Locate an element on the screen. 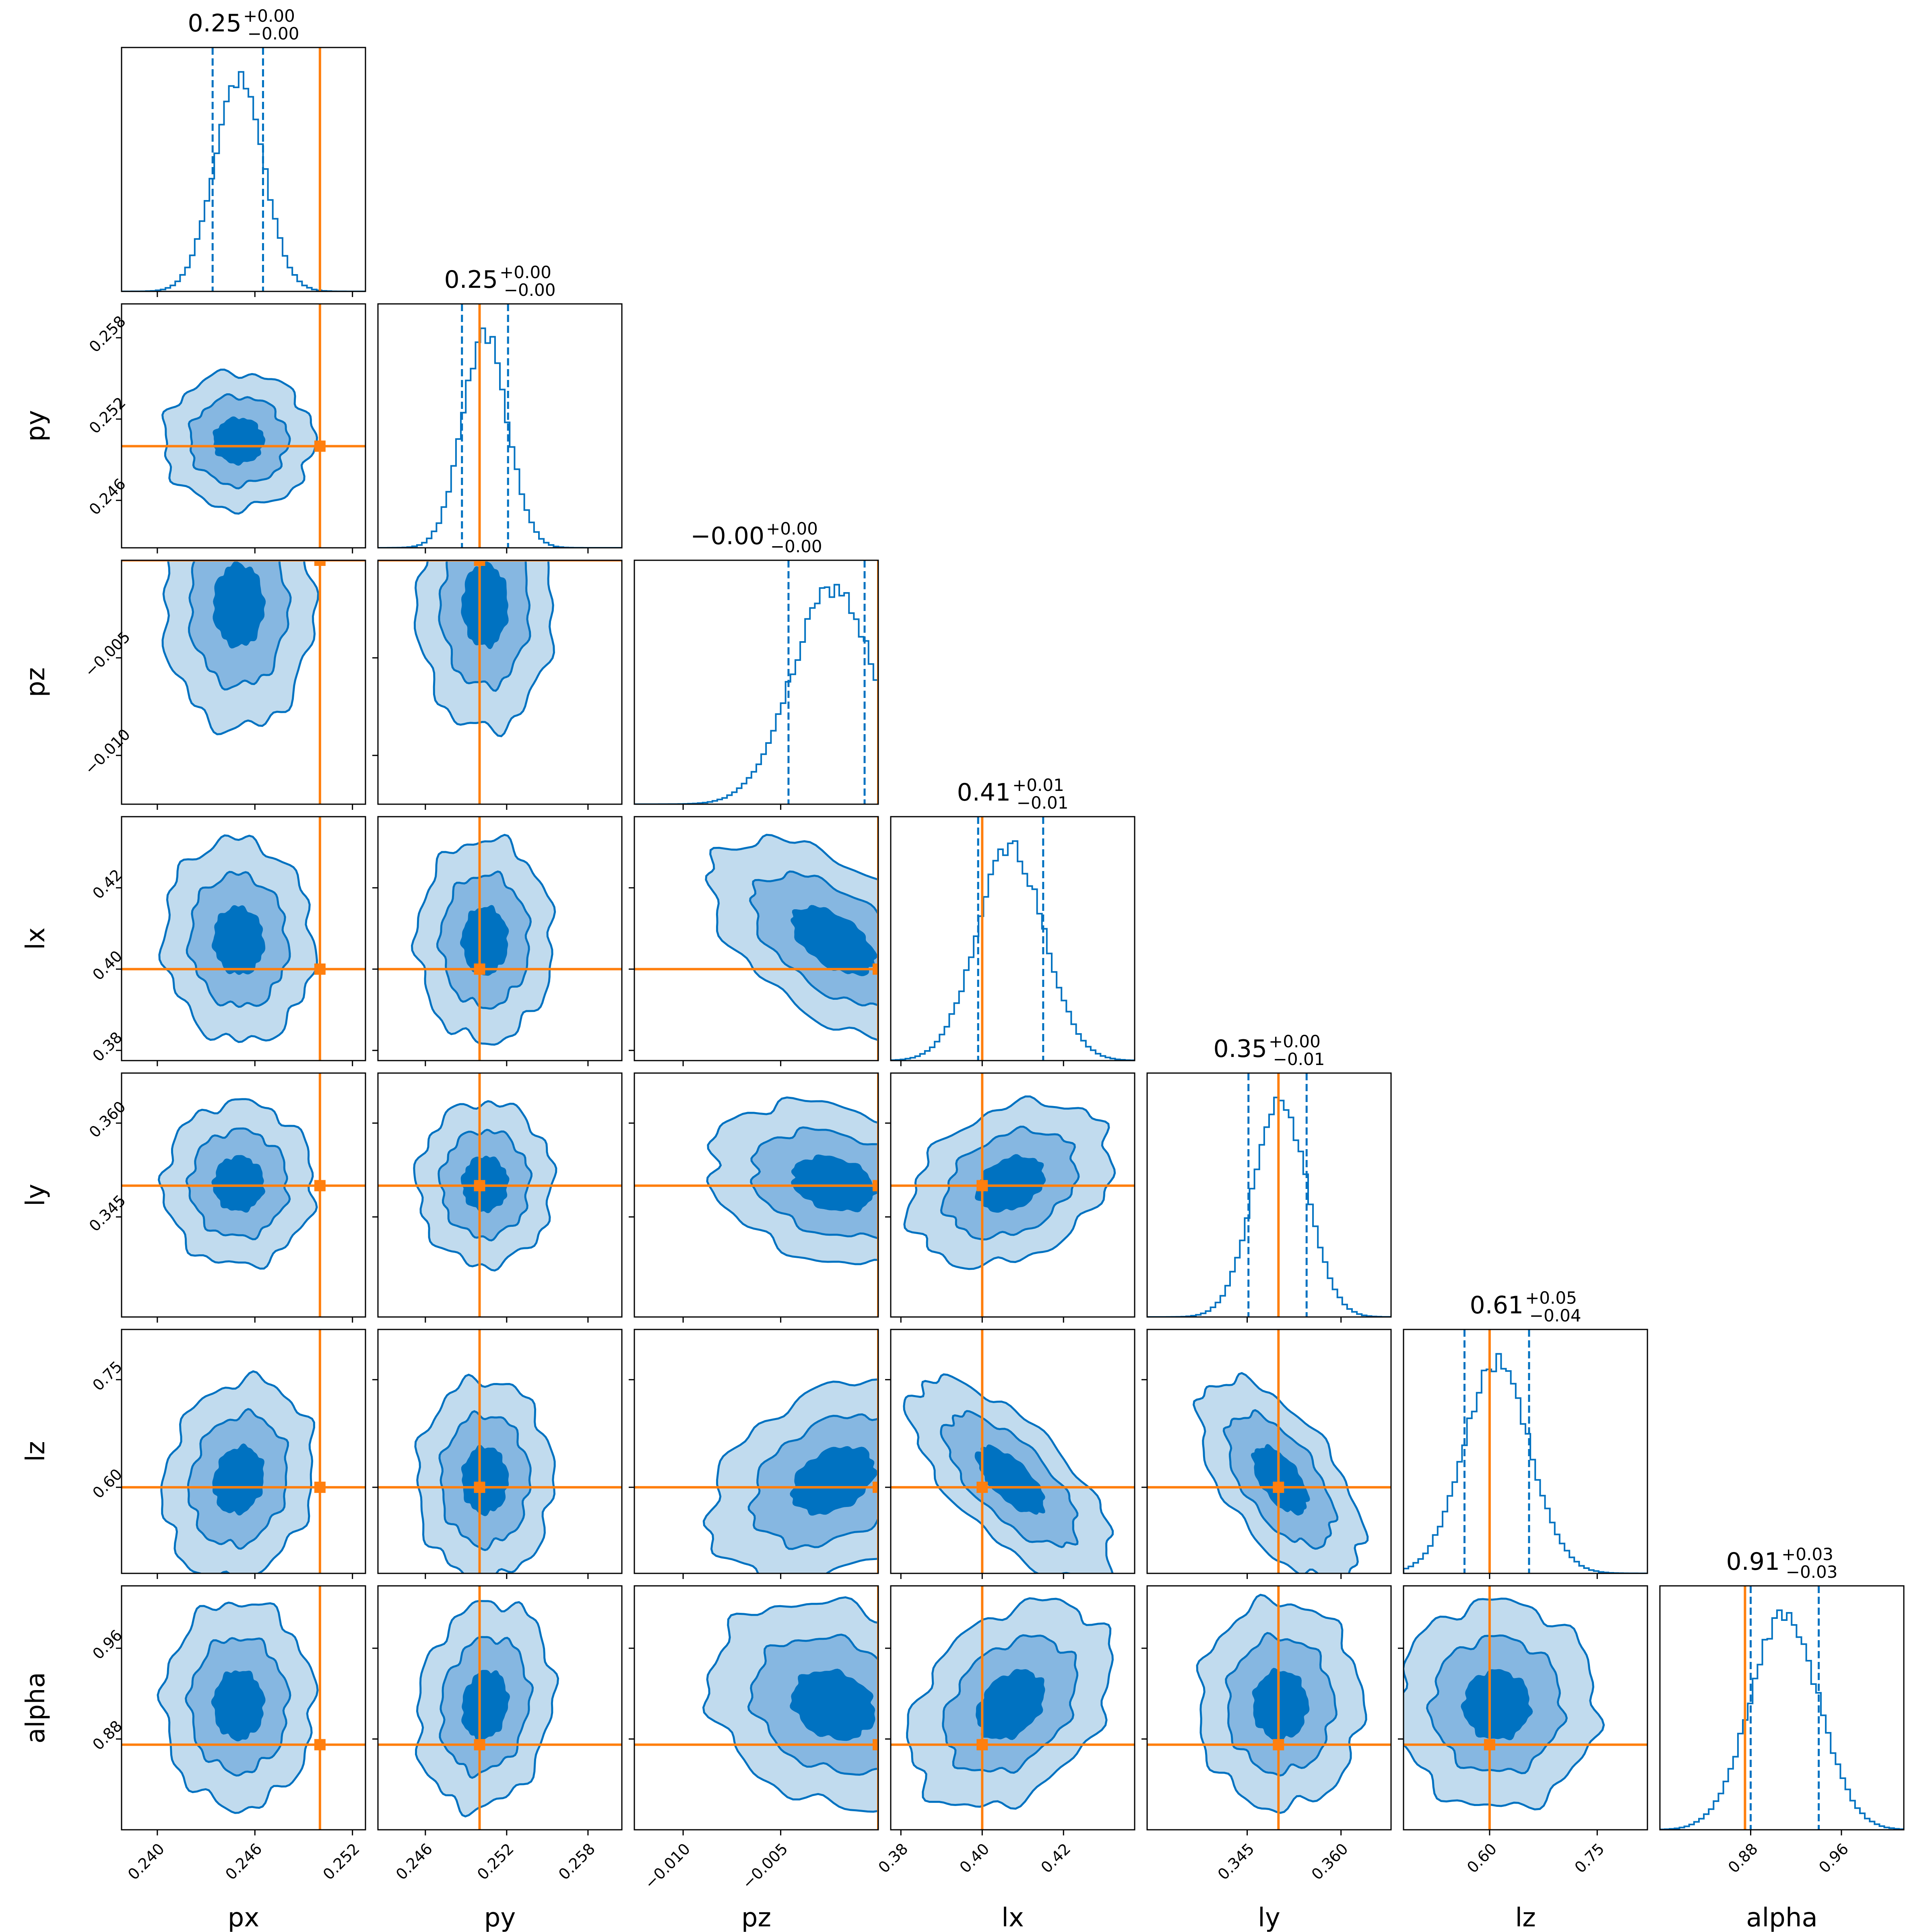 Image resolution: width=1932 pixels, height=1932 pixels. panel-lx-pz is located at coordinates (754, 941).